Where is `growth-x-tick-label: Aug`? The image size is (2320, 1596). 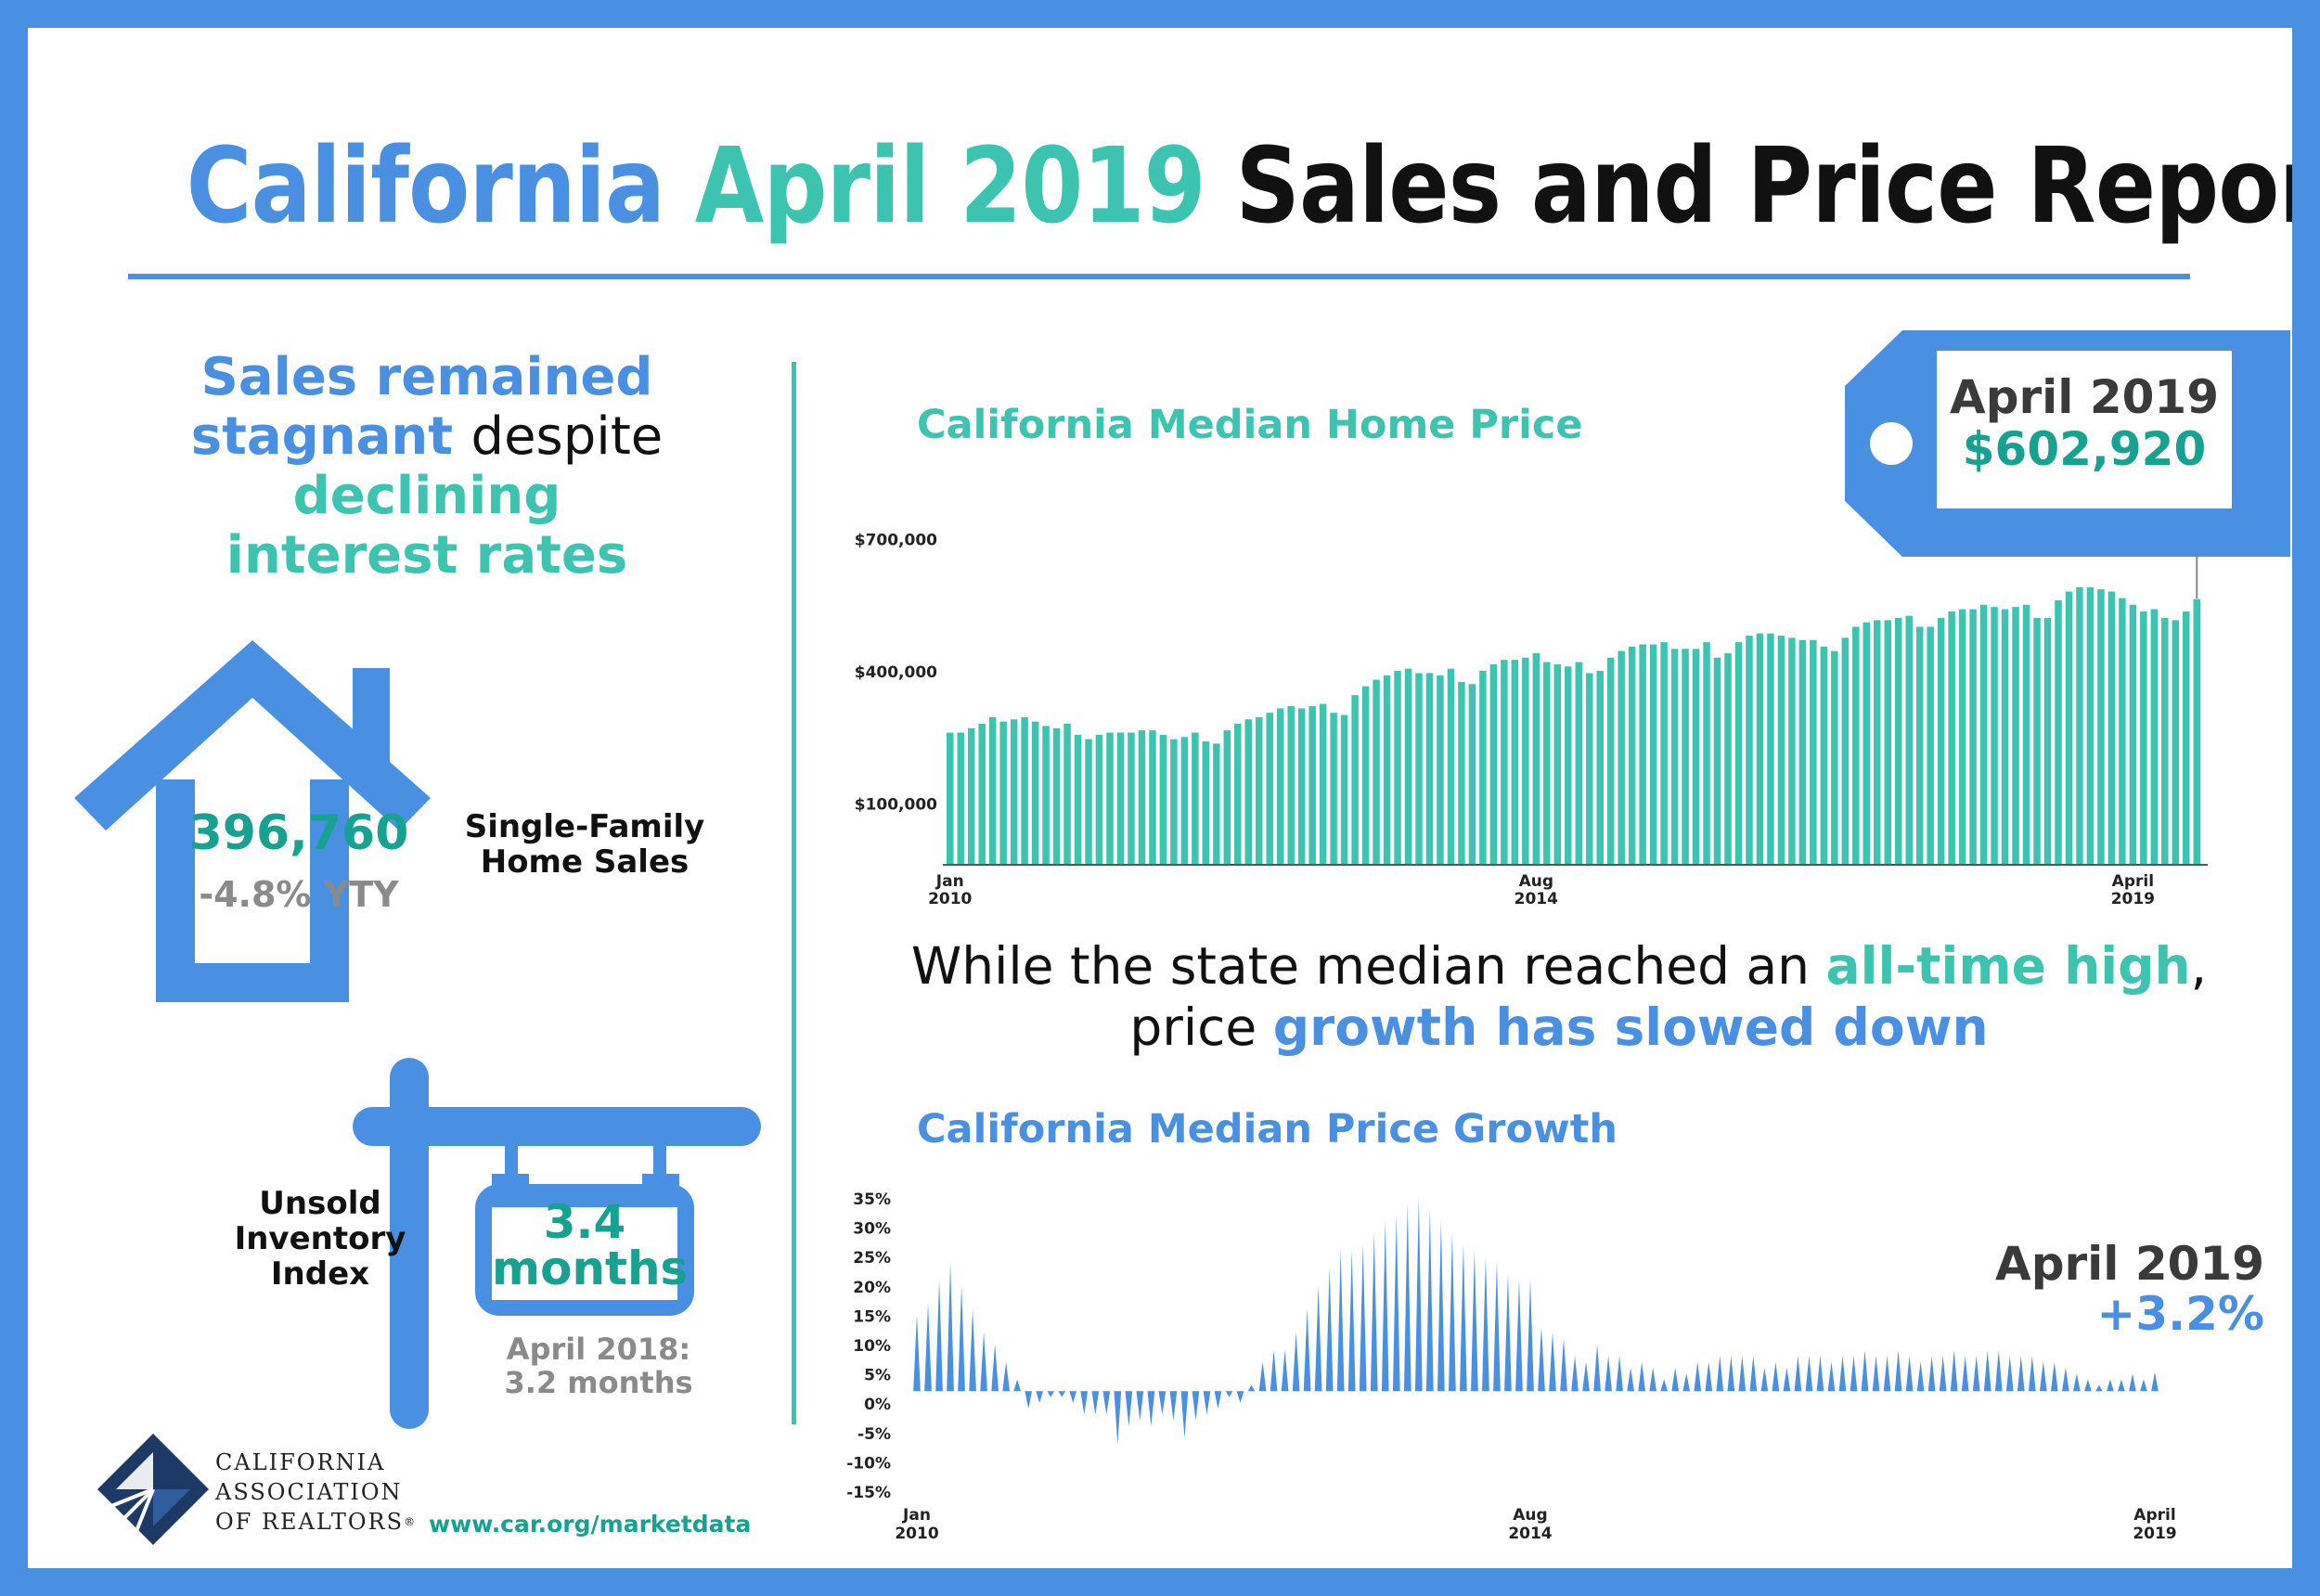 growth-x-tick-label: Aug is located at coordinates (1530, 1516).